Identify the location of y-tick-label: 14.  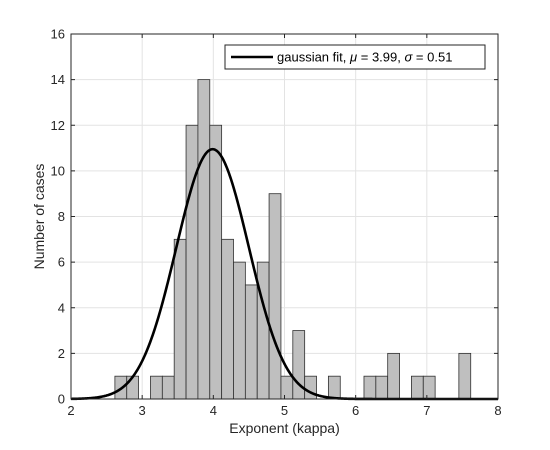
(58, 79).